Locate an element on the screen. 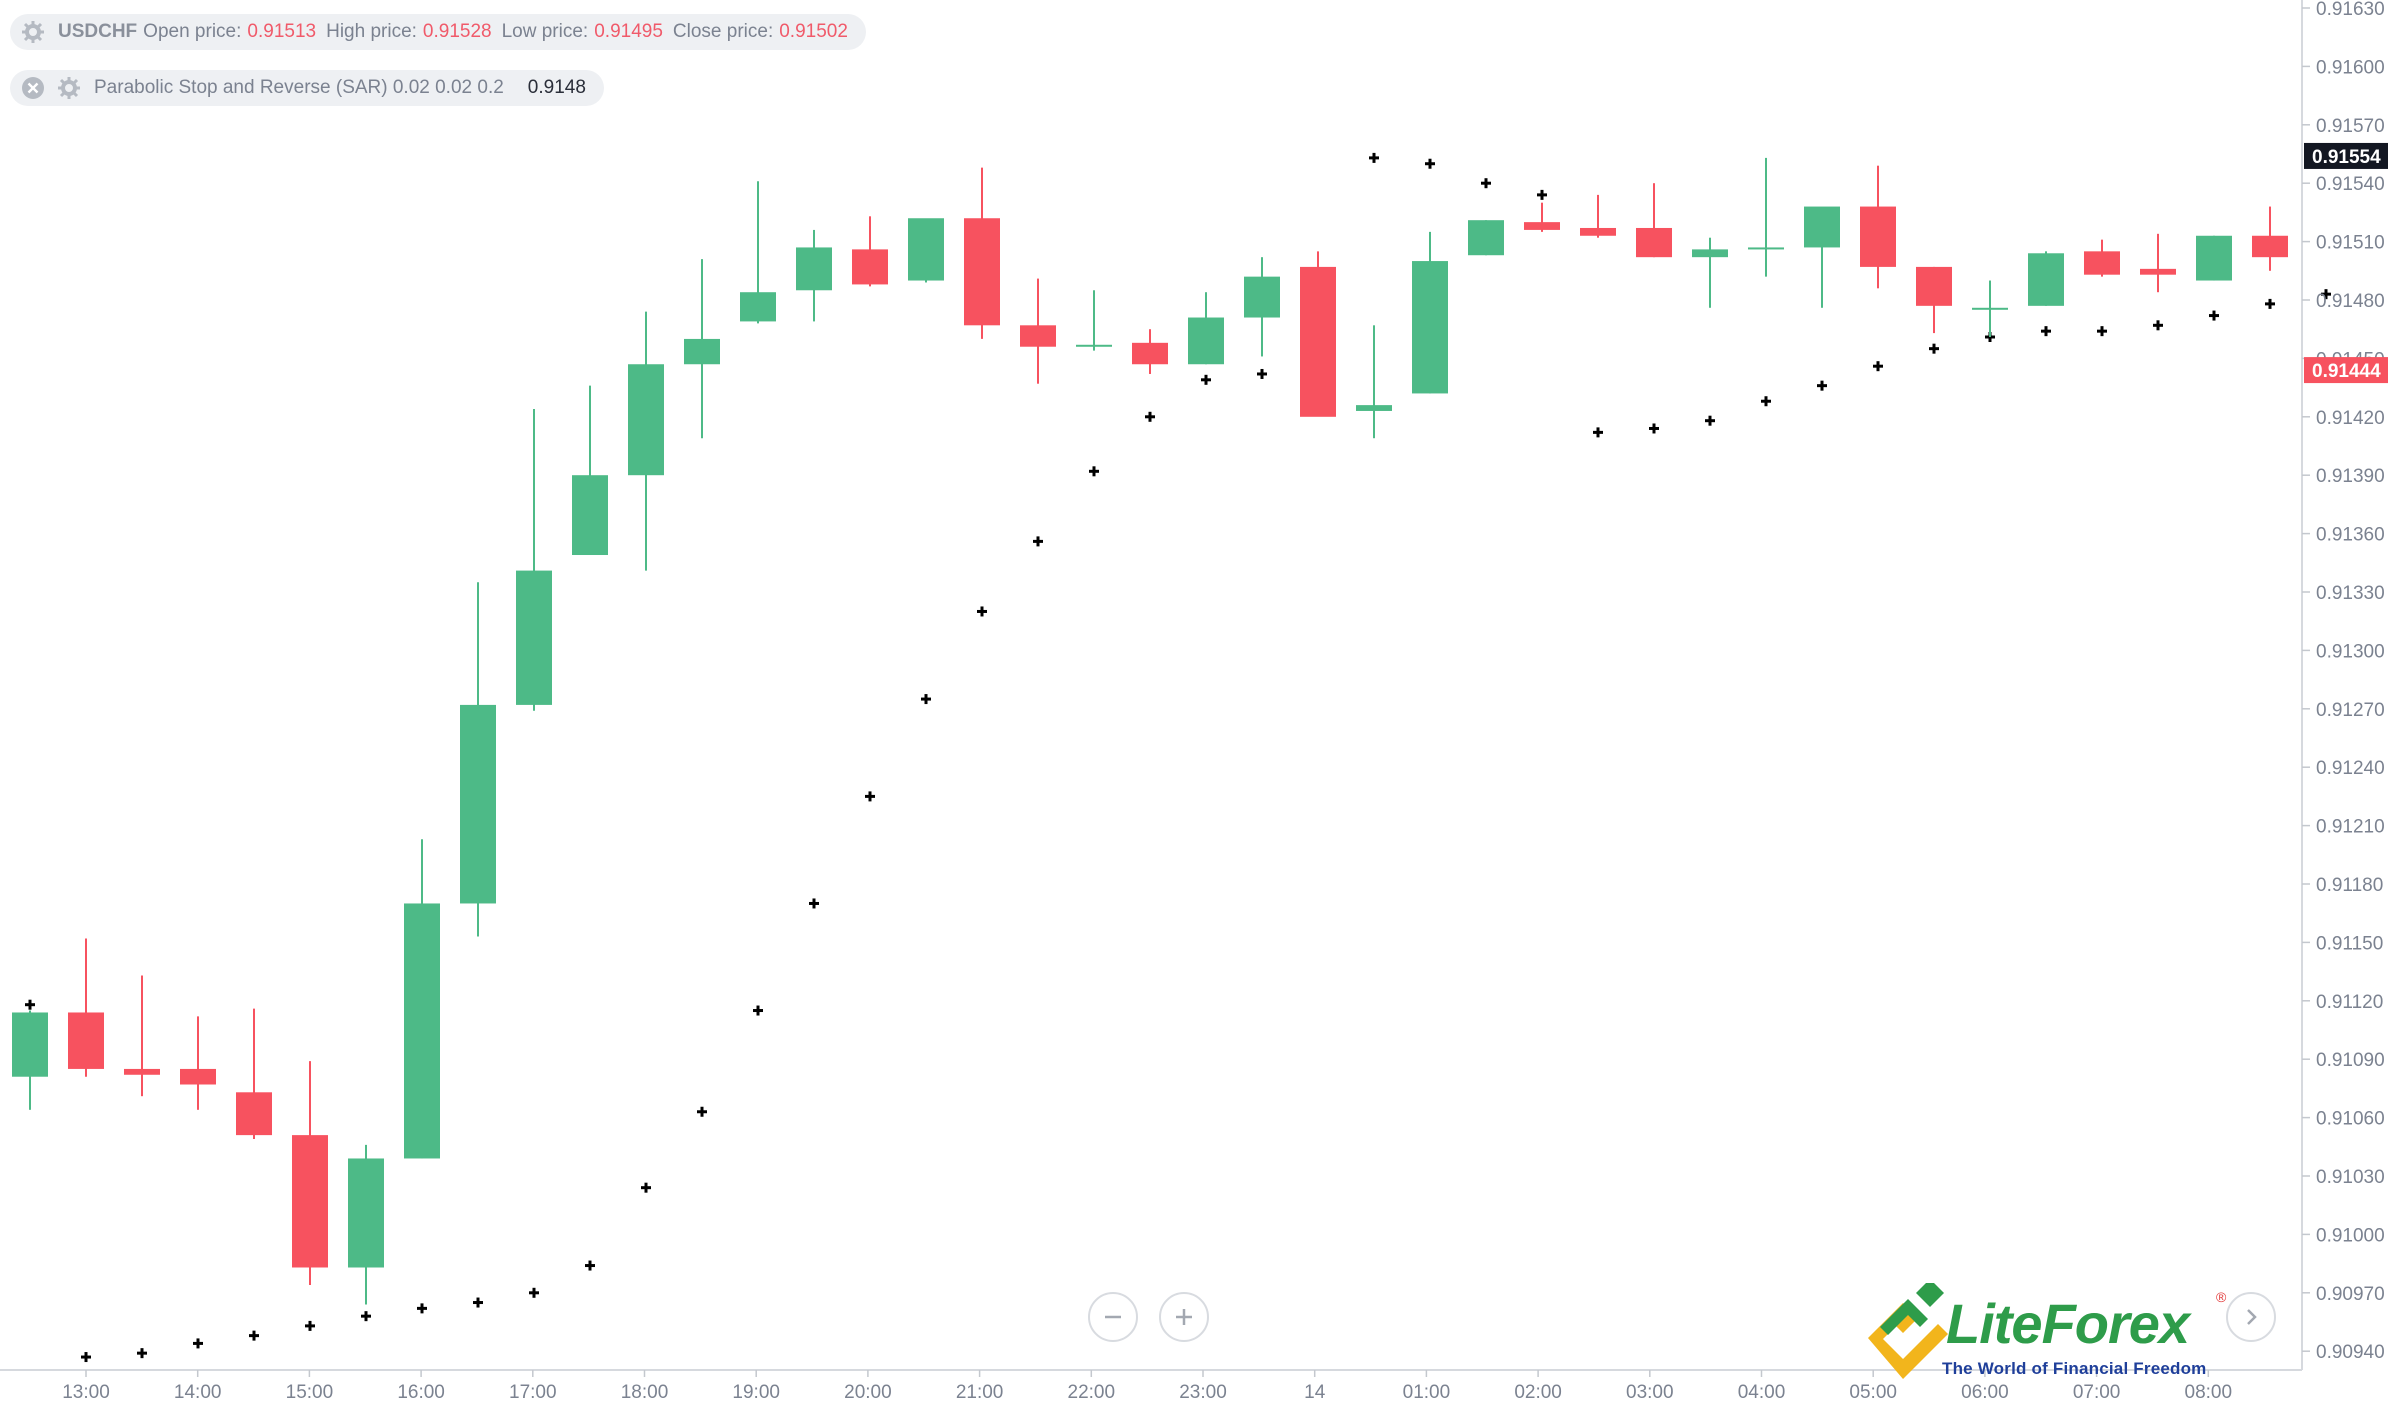 The height and width of the screenshot is (1415, 2388). y-tick-label: 0.91240 is located at coordinates (2350, 768).